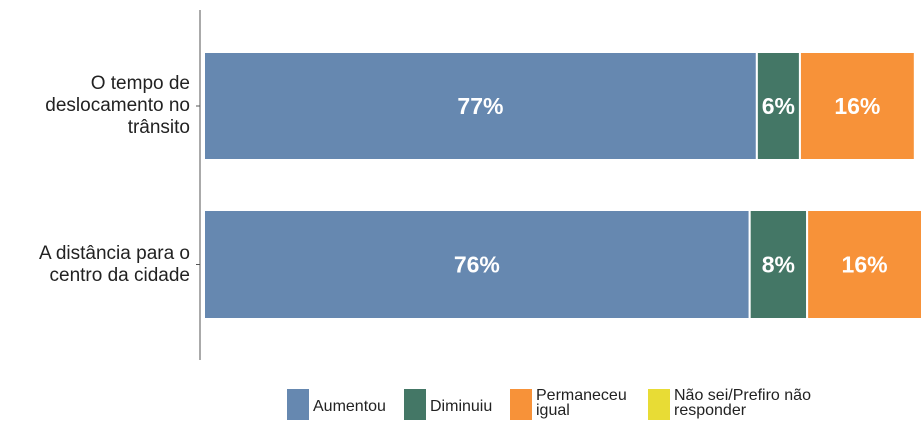 The height and width of the screenshot is (423, 922). Describe the element at coordinates (114, 264) in the screenshot. I see `category-label: A distância para o centro da cidade` at that location.